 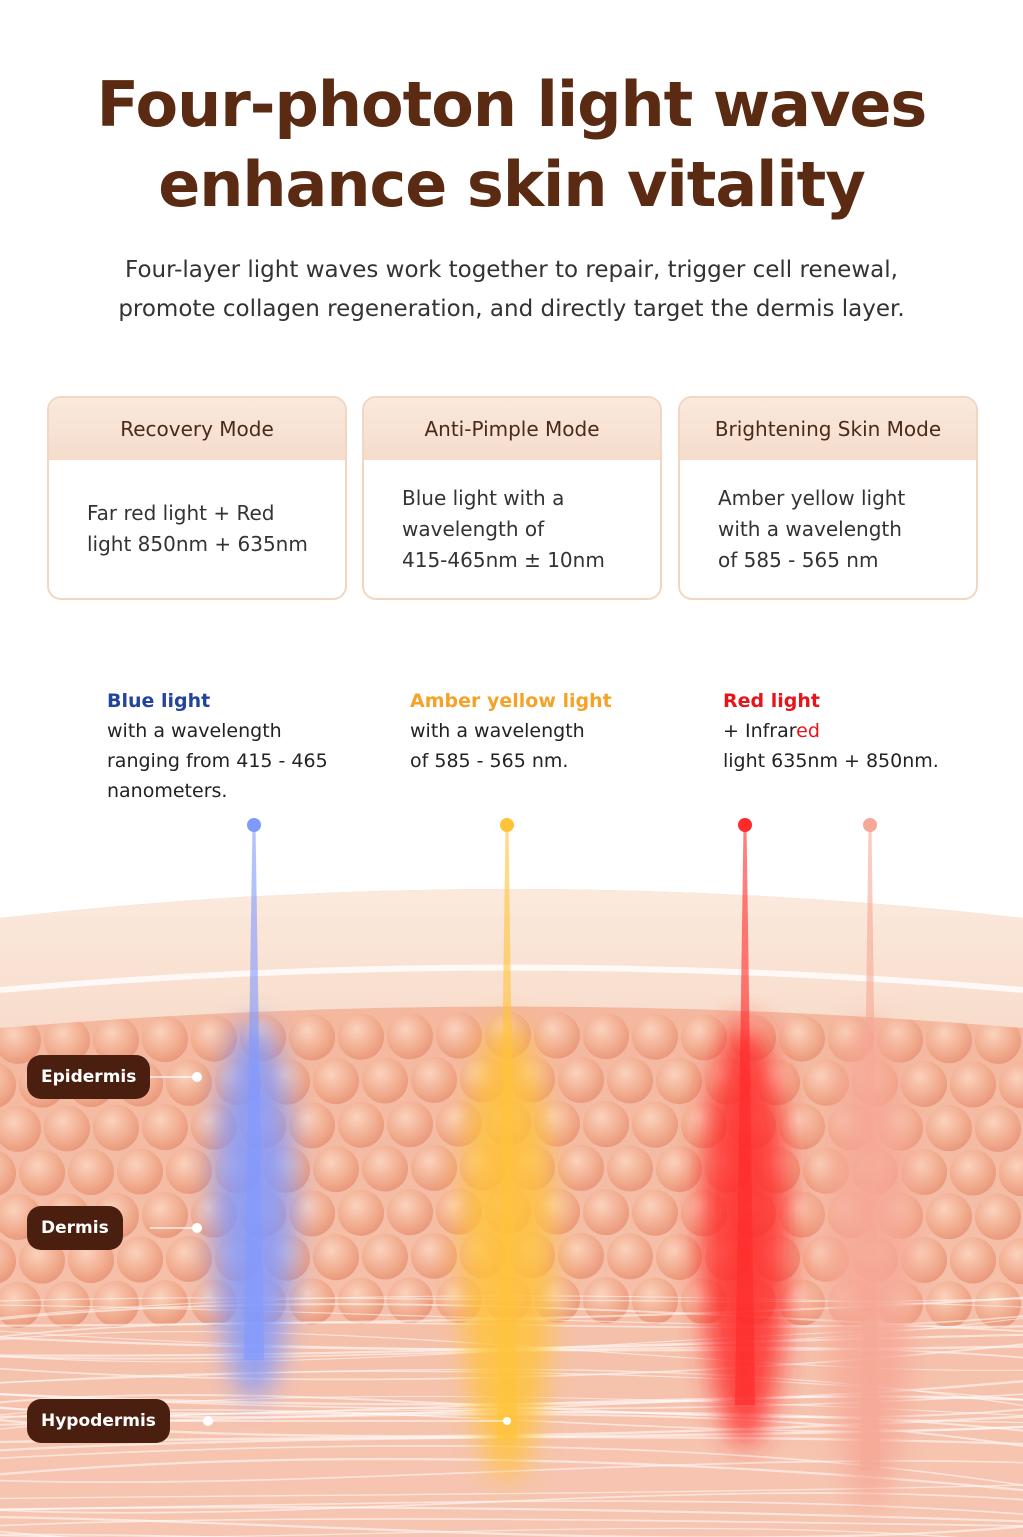 I want to click on mode-body: Far red light + Red light 850nm + 635nm, so click(x=197, y=529).